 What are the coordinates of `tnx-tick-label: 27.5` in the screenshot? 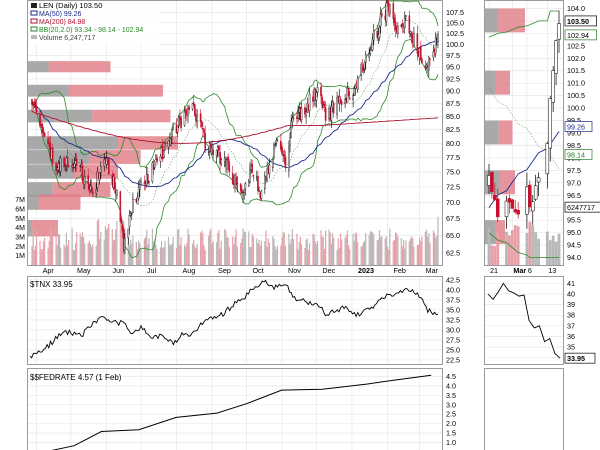 It's located at (453, 339).